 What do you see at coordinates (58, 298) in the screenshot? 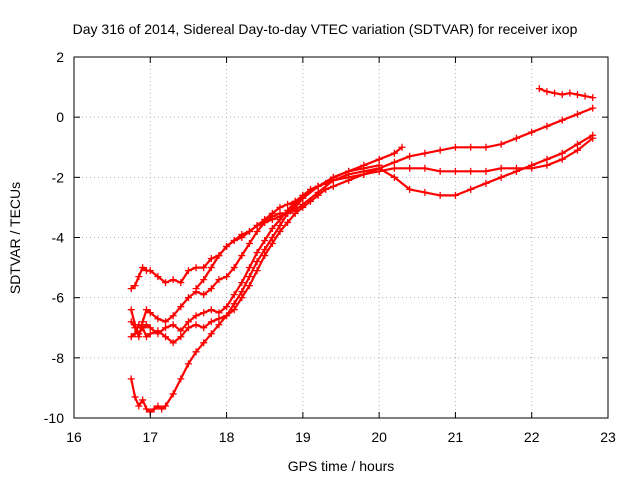
I see `y-tick-label: -6` at bounding box center [58, 298].